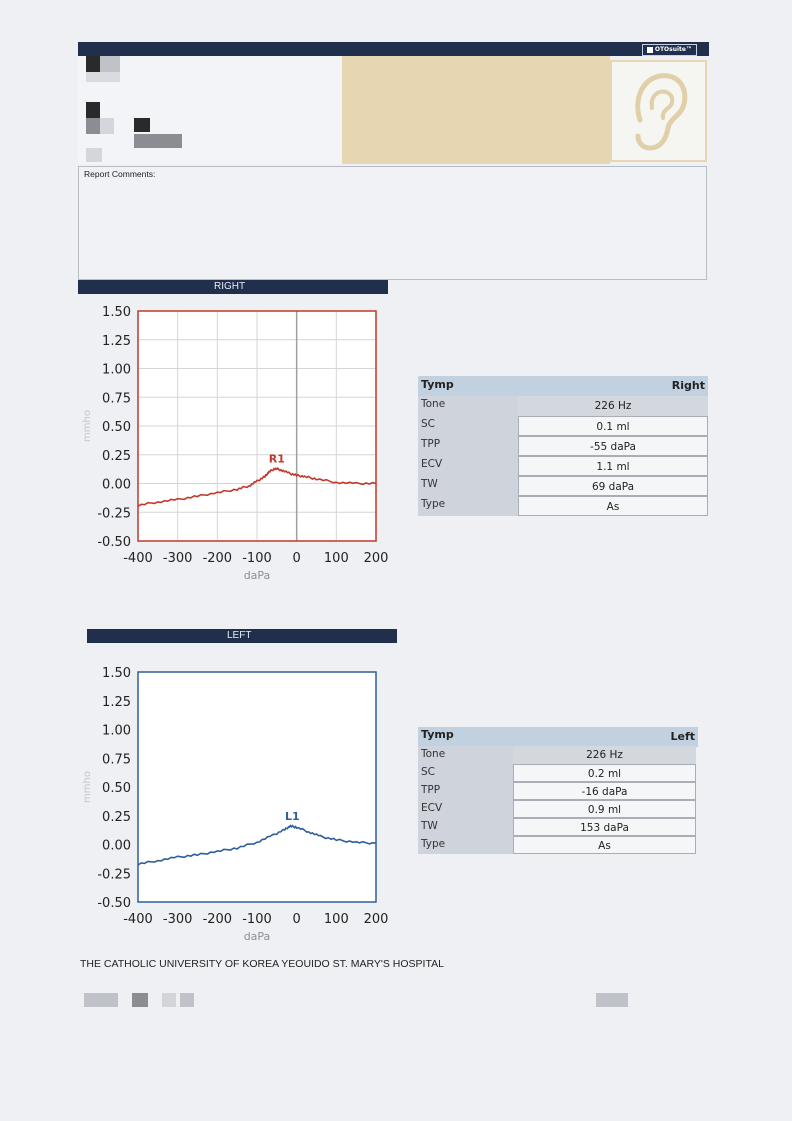 Image resolution: width=792 pixels, height=1121 pixels. I want to click on table-row-label: TPP, so click(431, 790).